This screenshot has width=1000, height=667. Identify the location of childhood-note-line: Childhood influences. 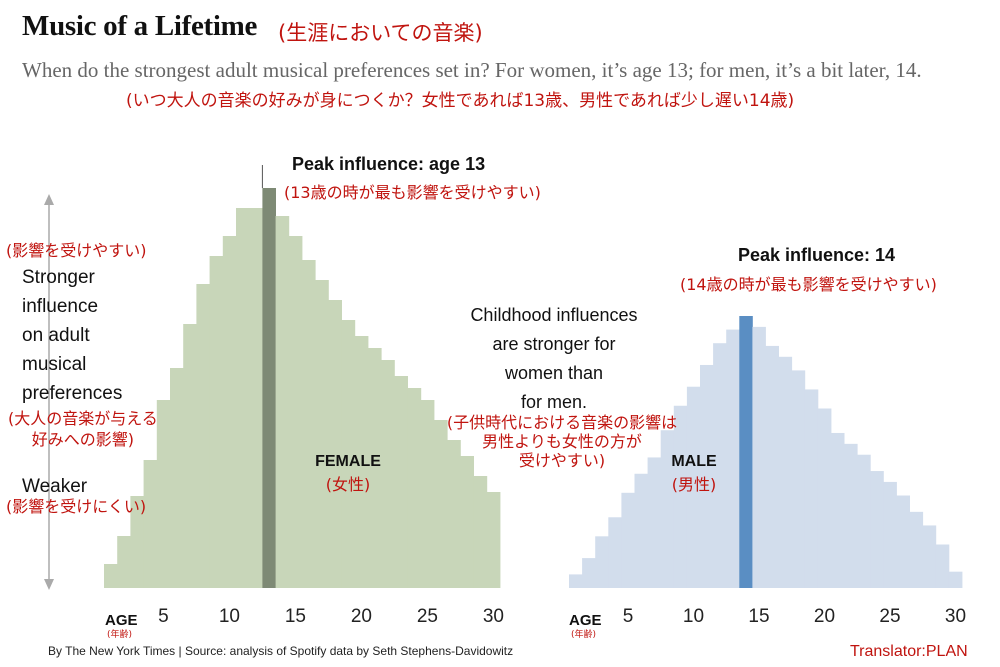
(554, 315).